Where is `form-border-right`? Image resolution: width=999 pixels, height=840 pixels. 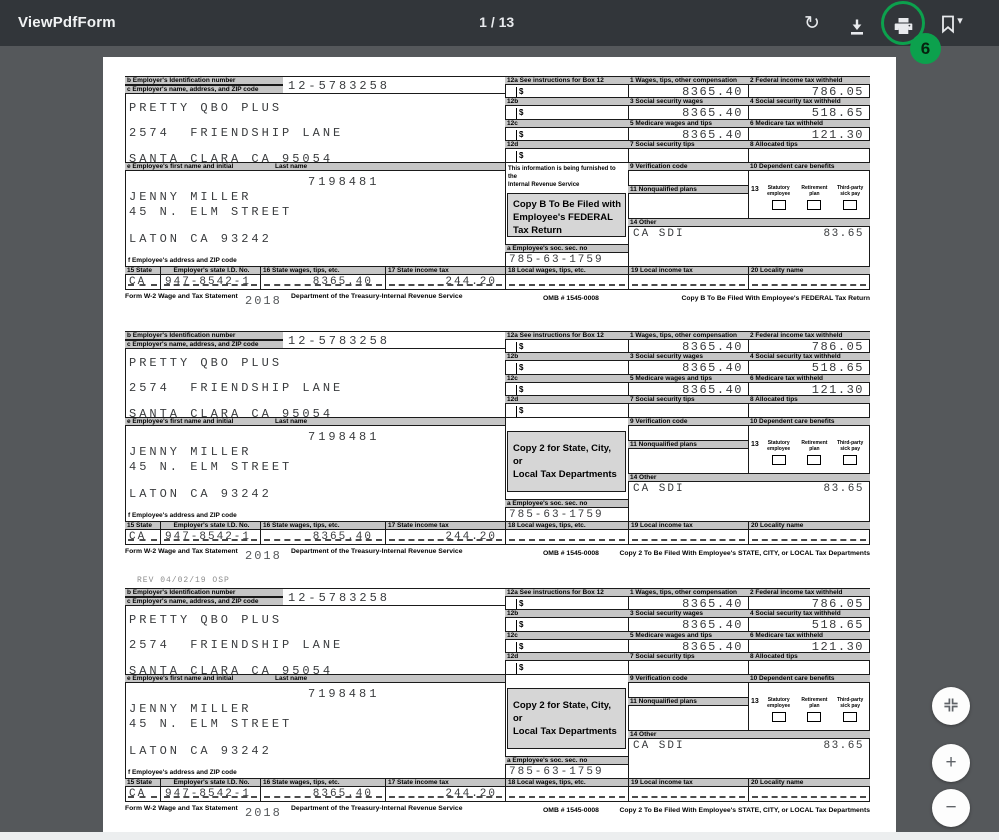
form-border-right is located at coordinates (869, 695).